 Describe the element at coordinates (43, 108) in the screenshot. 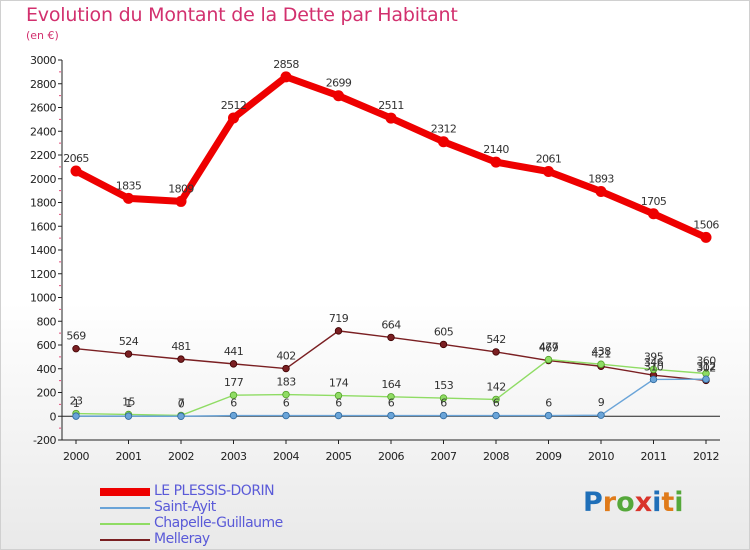

I see `y-tick-label: 2600` at that location.